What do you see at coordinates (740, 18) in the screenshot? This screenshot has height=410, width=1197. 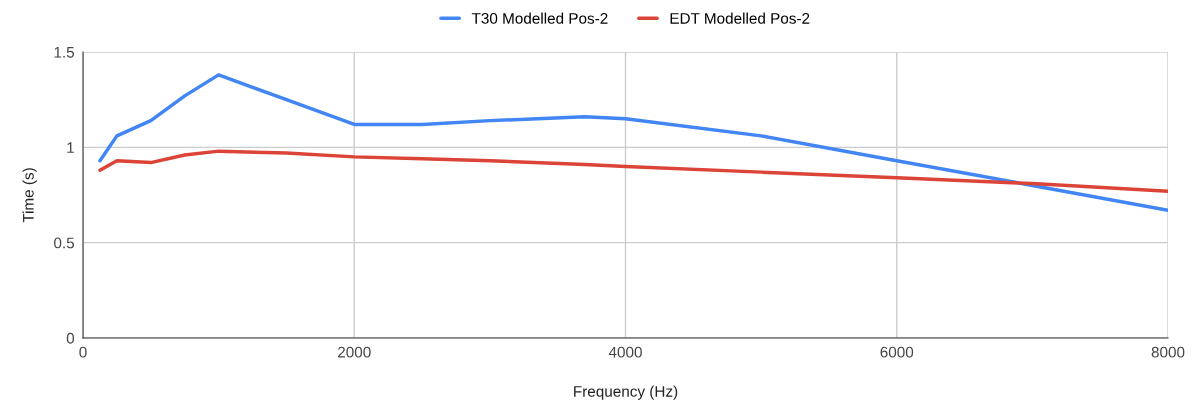 I see `legend-label: EDT Modelled Pos-2` at bounding box center [740, 18].